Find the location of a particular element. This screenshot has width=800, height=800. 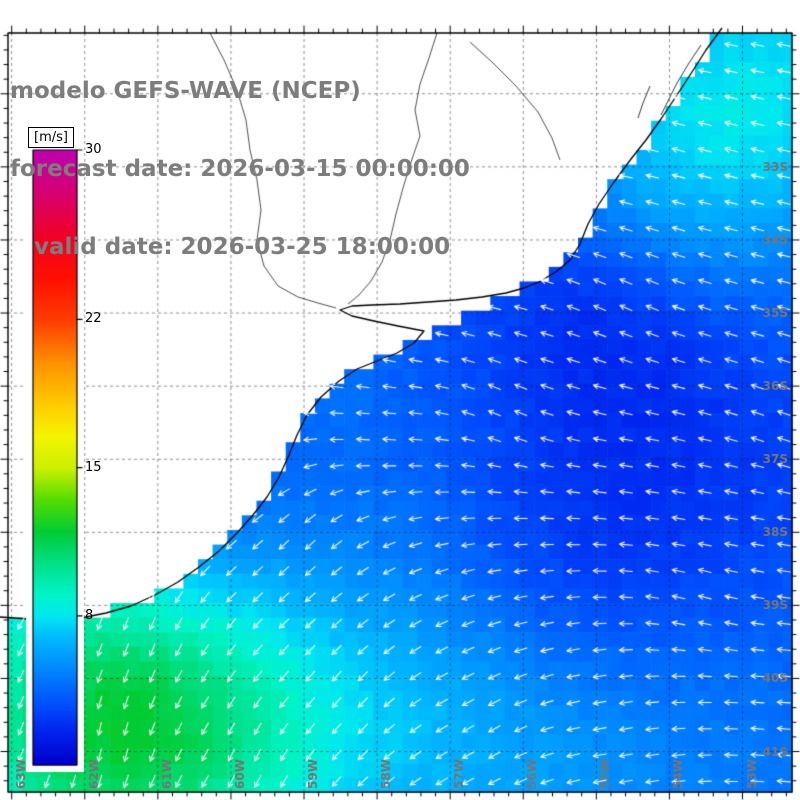

forecast-date-line: forecast date: 2026-03-15 00:00:00 is located at coordinates (240, 169).